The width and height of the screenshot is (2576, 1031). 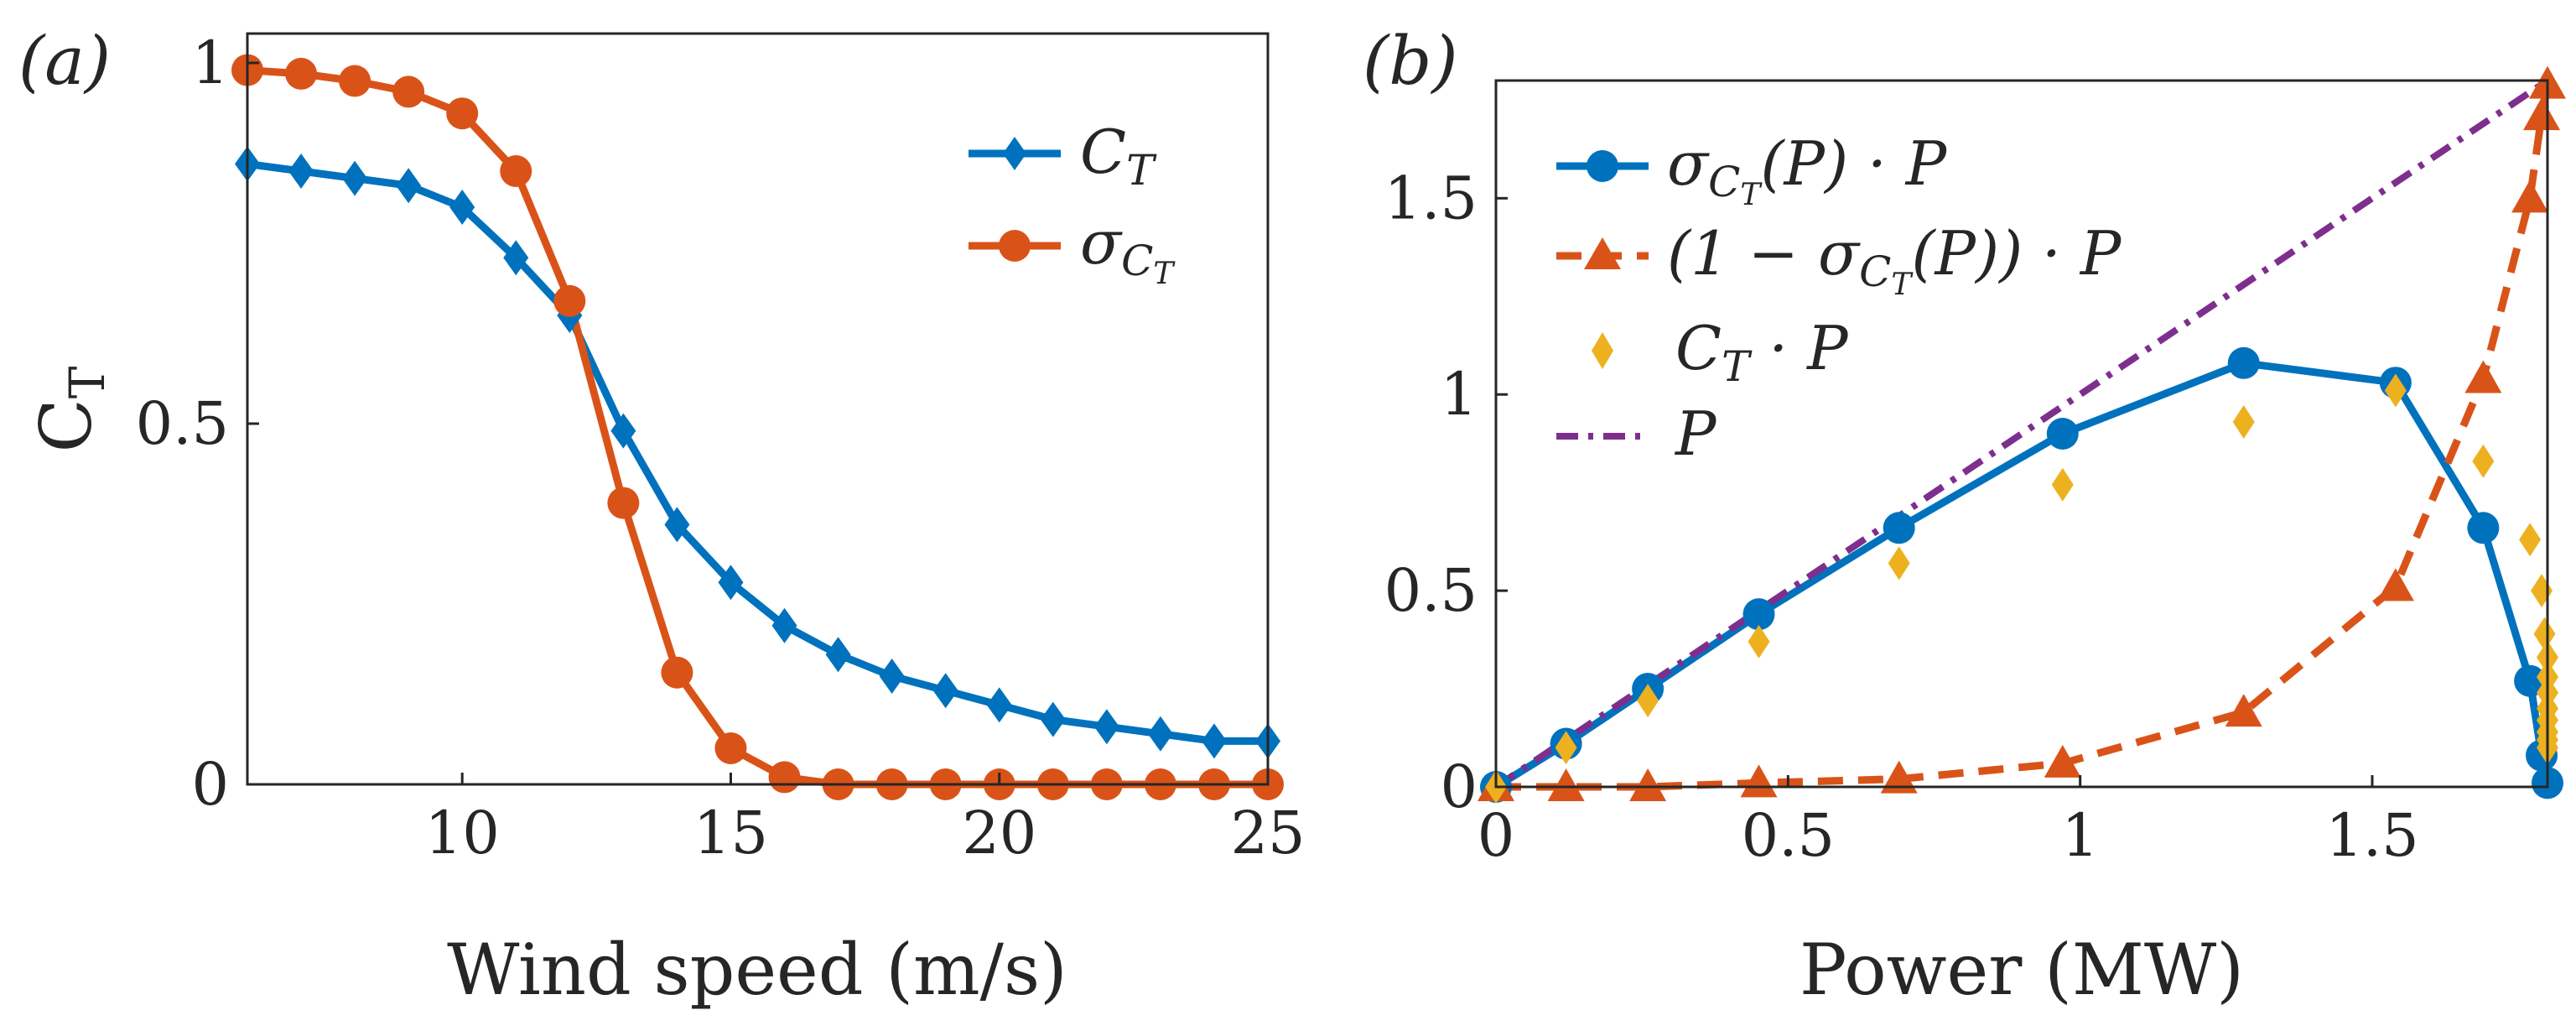 What do you see at coordinates (64, 61) in the screenshot?
I see `panel-a-label: (a)` at bounding box center [64, 61].